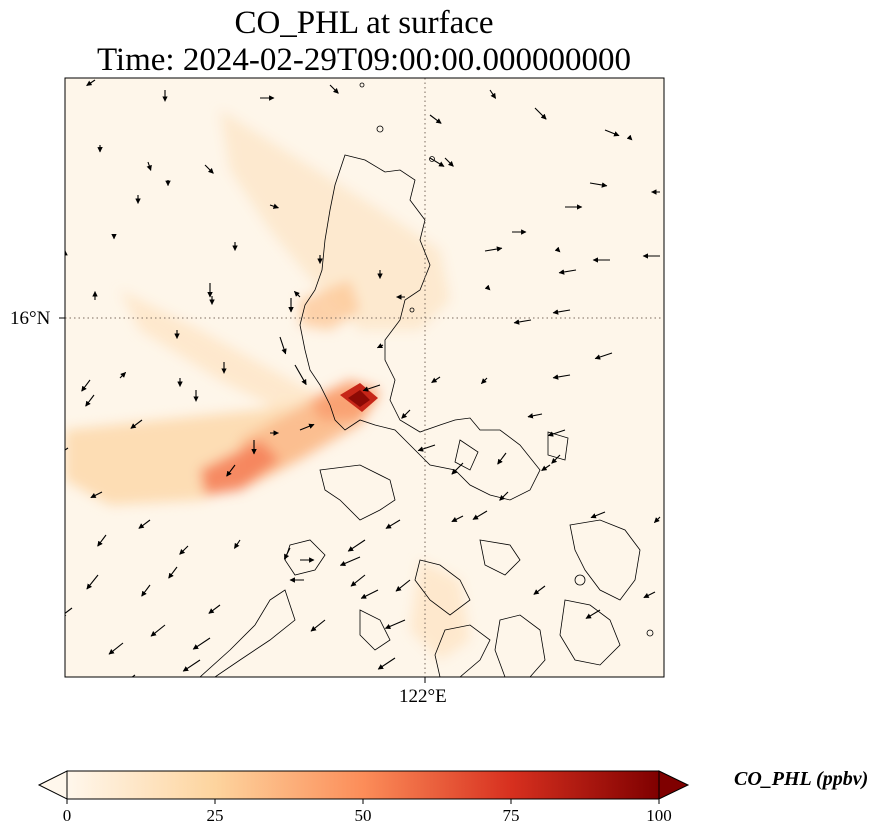 The height and width of the screenshot is (836, 885). Describe the element at coordinates (52, 785) in the screenshot. I see `colorbar-extend-min` at that location.